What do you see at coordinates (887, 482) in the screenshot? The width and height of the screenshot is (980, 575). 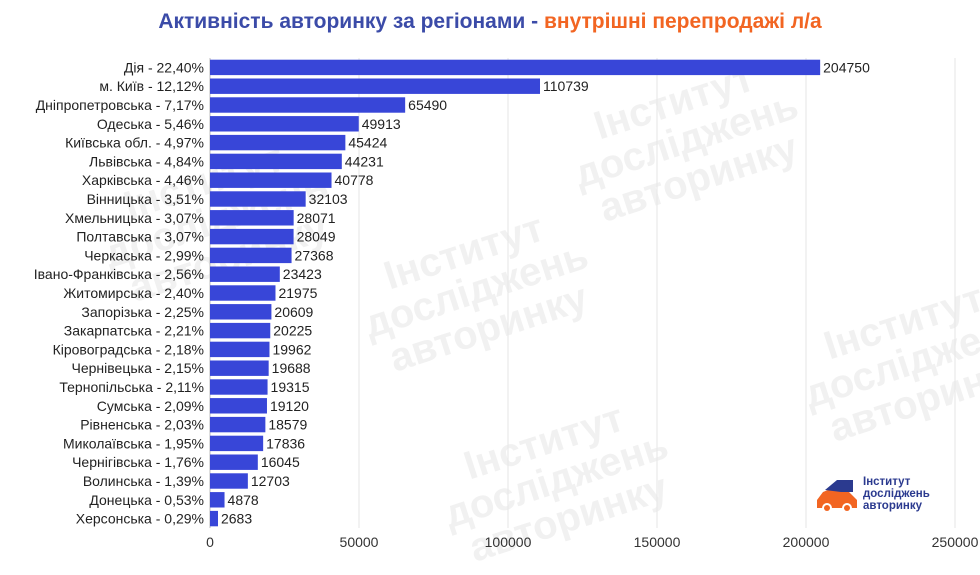 I see `logo-line-1: Інститут` at bounding box center [887, 482].